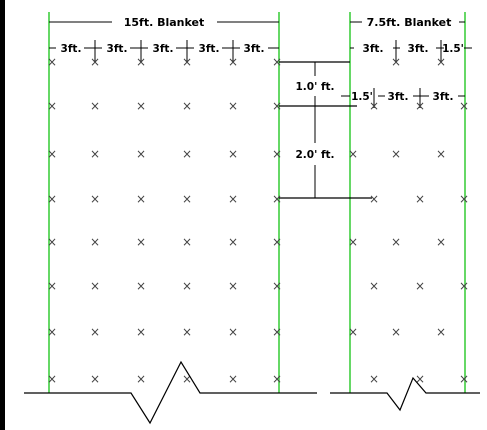 The image size is (487, 430). What do you see at coordinates (314, 87) in the screenshot?
I see `offset-label-1: 1.0' ft.` at bounding box center [314, 87].